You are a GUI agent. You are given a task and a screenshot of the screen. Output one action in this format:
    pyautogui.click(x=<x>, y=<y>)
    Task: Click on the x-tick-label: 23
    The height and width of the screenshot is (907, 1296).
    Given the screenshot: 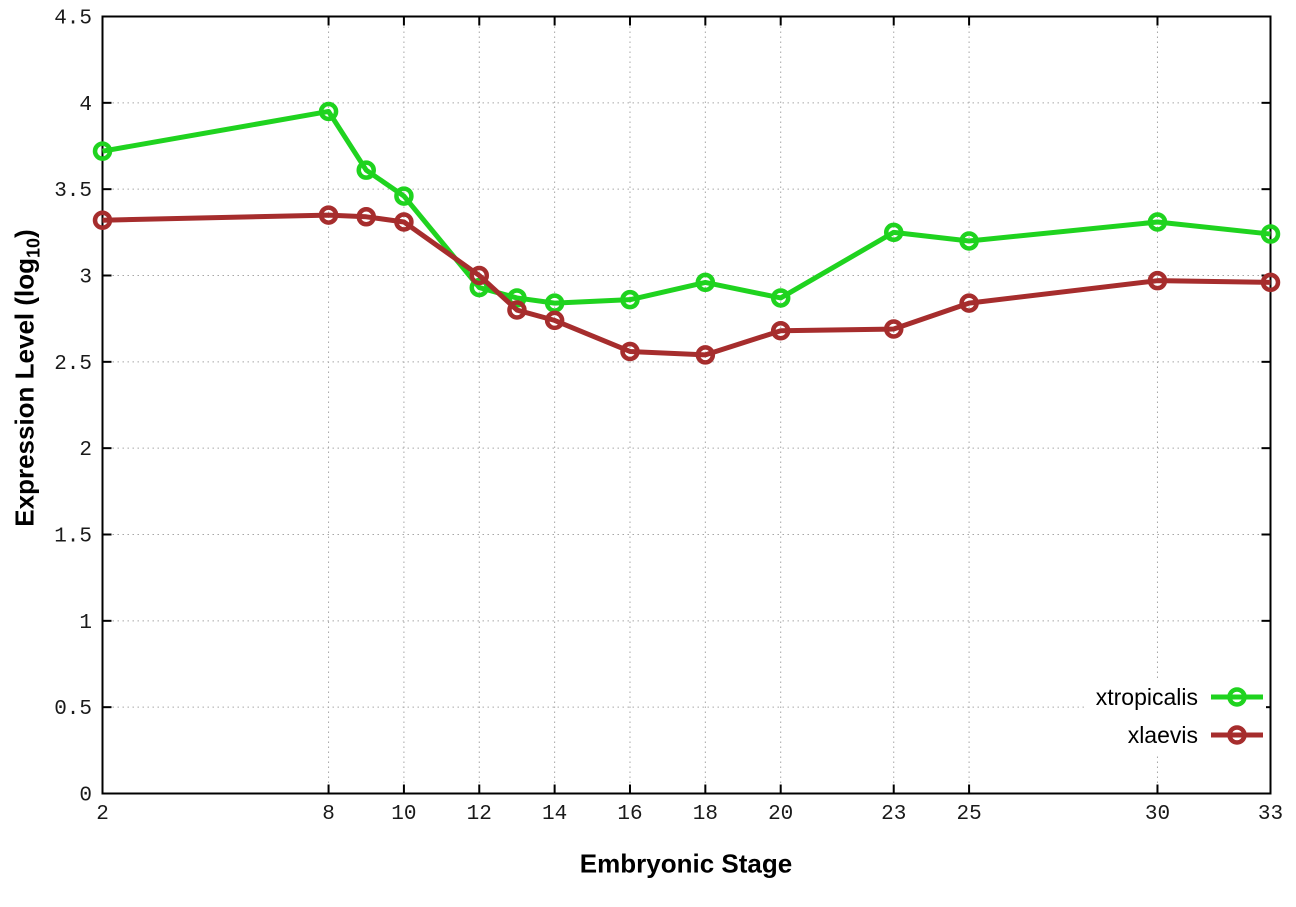 What is the action you would take?
    pyautogui.click(x=893, y=814)
    